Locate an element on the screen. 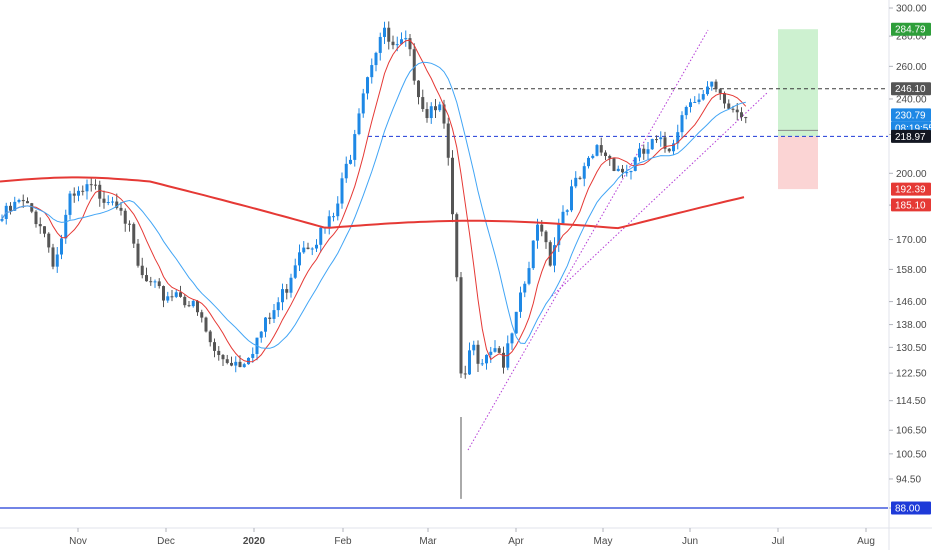 This screenshot has height=555, width=932. x-tick-label: Mar is located at coordinates (428, 541).